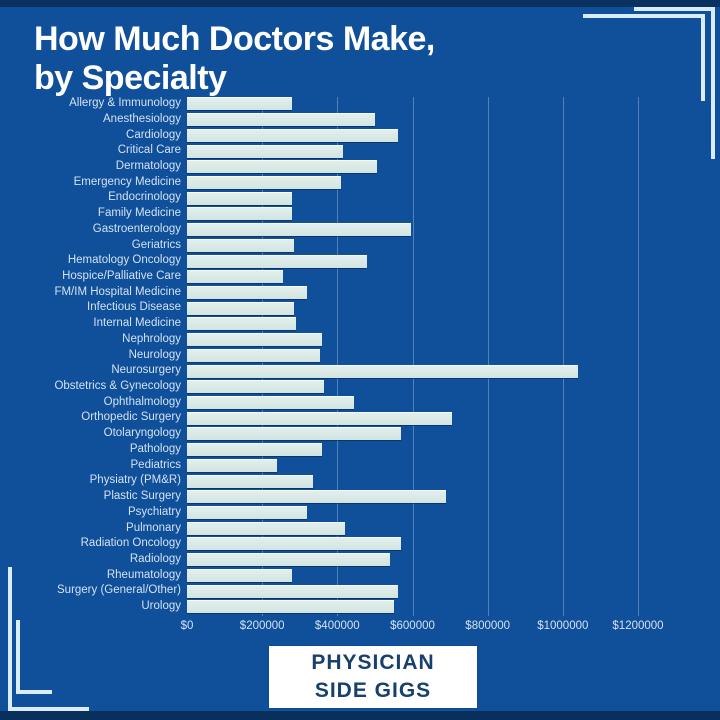  Describe the element at coordinates (360, 340) in the screenshot. I see `chart-row: Nephrology` at that location.